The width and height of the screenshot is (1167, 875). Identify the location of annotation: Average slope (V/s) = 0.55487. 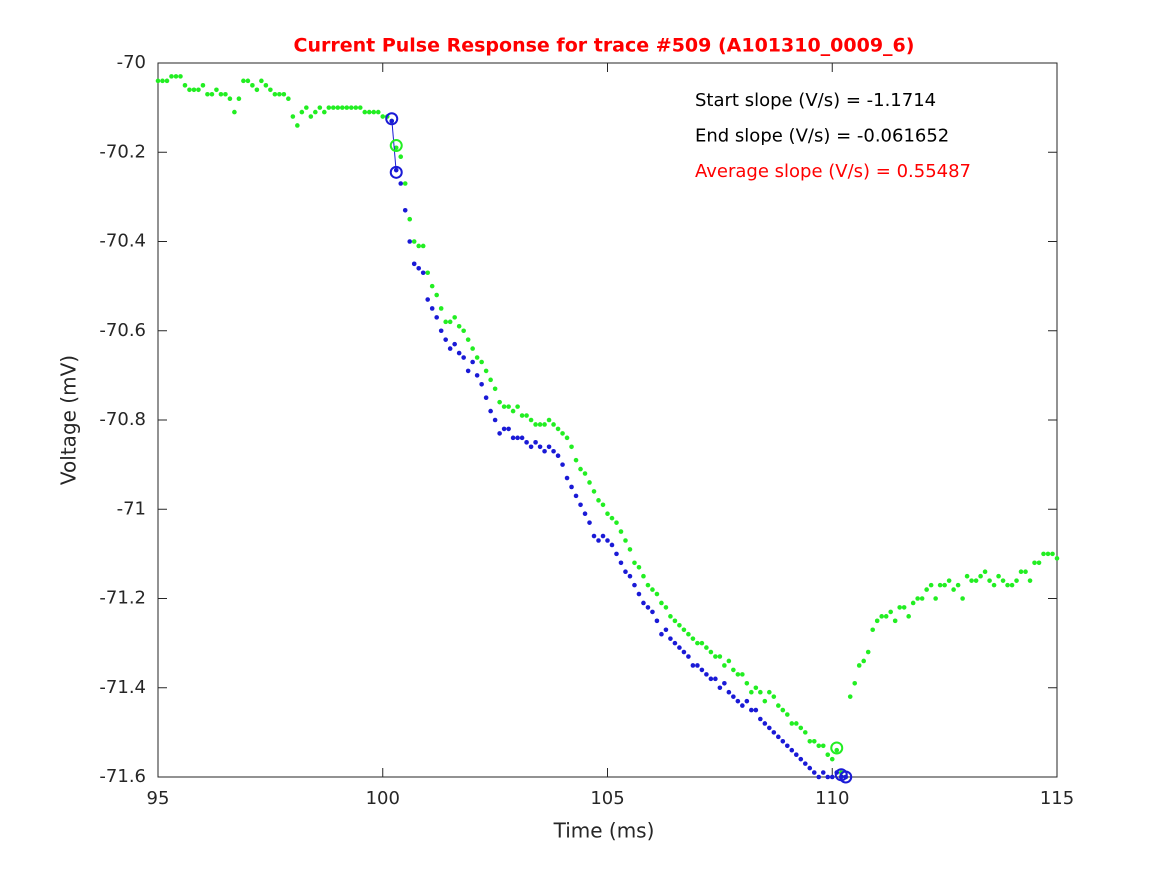
(833, 171).